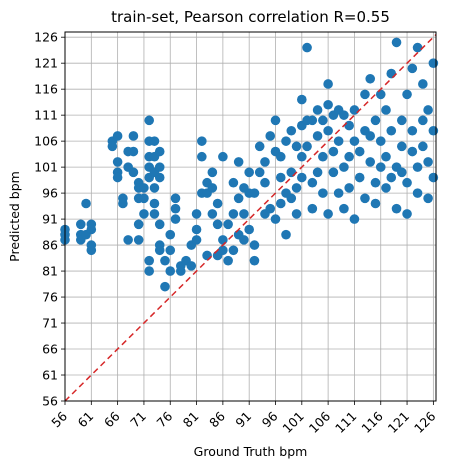 This screenshot has height=469, width=454. Describe the element at coordinates (46, 37) in the screenshot. I see `y-tick-label: 126` at that location.